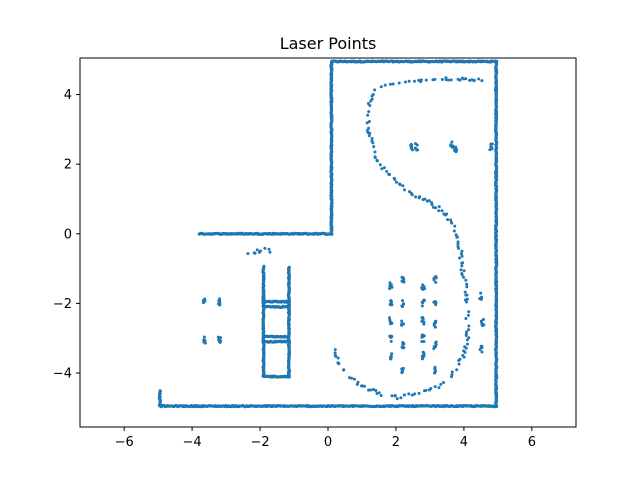 The image size is (640, 480). Describe the element at coordinates (68, 234) in the screenshot. I see `y-tick-label: 0` at that location.